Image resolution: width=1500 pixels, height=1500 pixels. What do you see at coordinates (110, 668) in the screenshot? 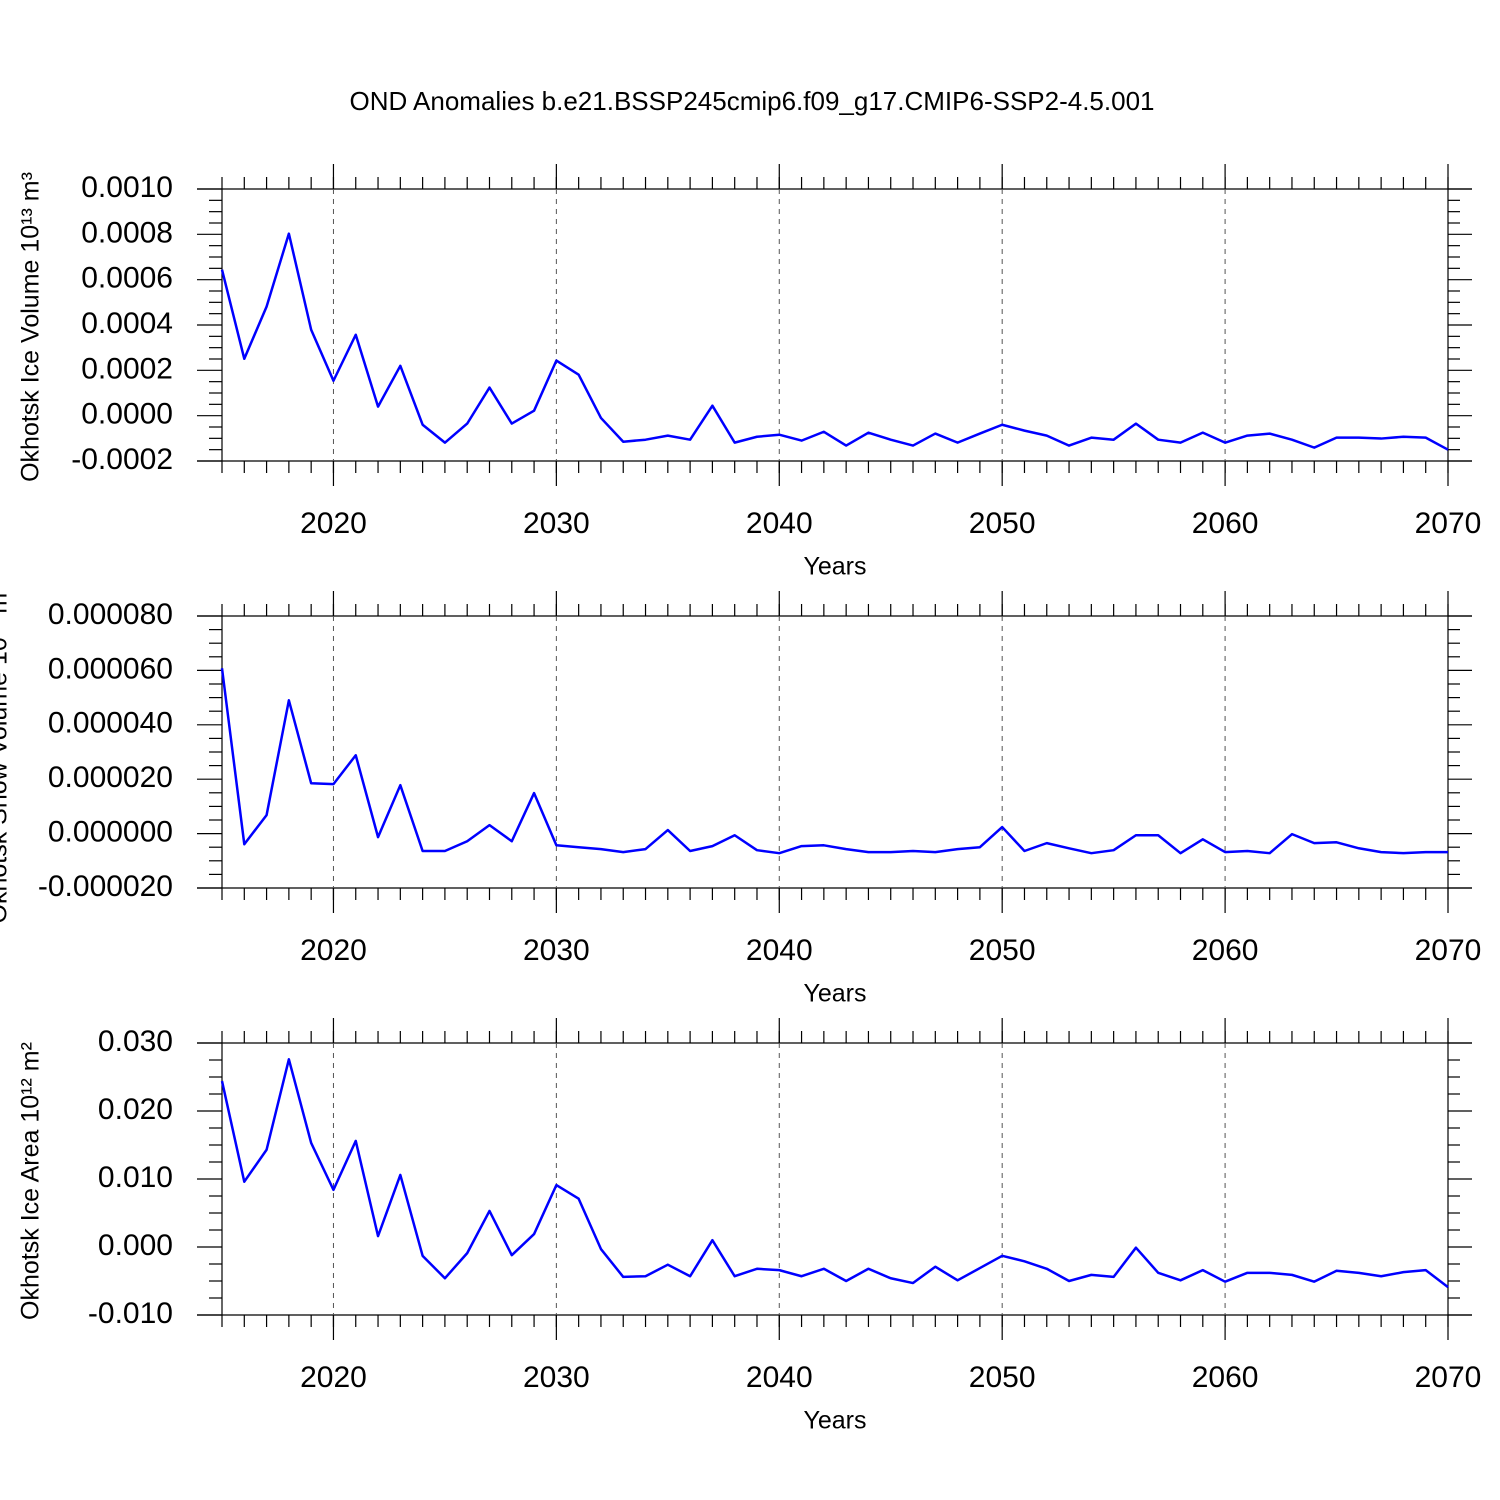
I see `y-tick-label: 0.000060` at bounding box center [110, 668].